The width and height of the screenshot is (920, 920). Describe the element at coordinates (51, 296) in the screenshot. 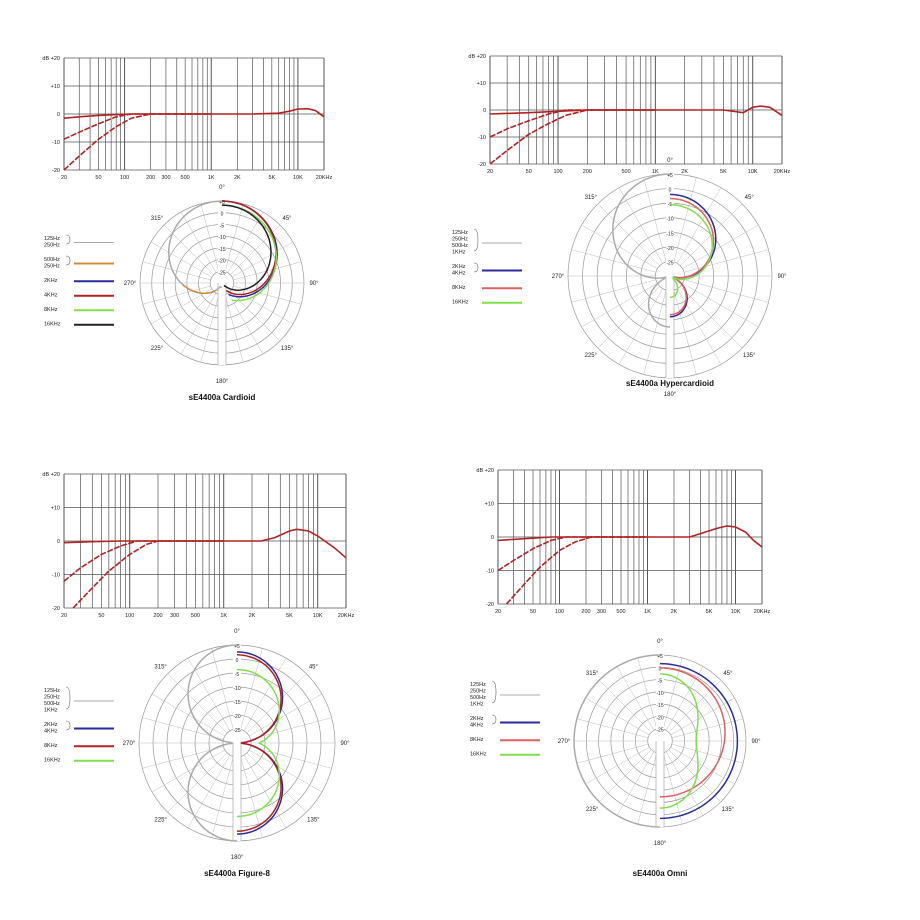

I see `legend-label: 4KHz` at that location.